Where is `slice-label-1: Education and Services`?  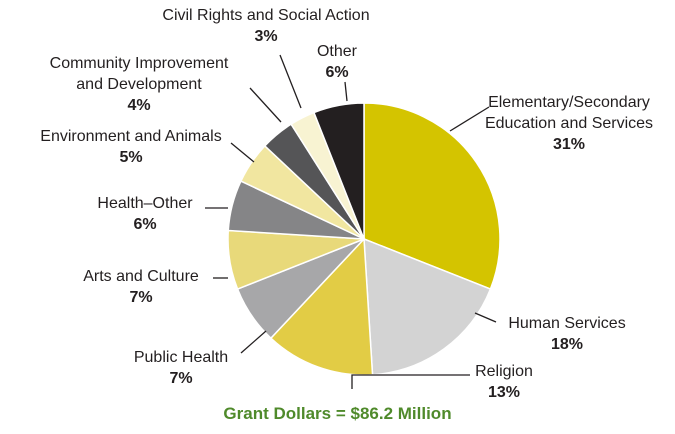 slice-label-1: Education and Services is located at coordinates (569, 123).